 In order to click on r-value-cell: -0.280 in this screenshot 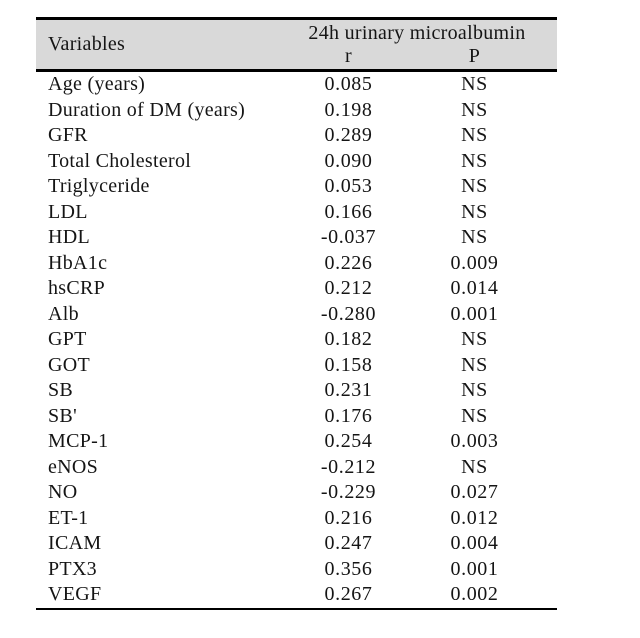, I will do `click(348, 313)`.